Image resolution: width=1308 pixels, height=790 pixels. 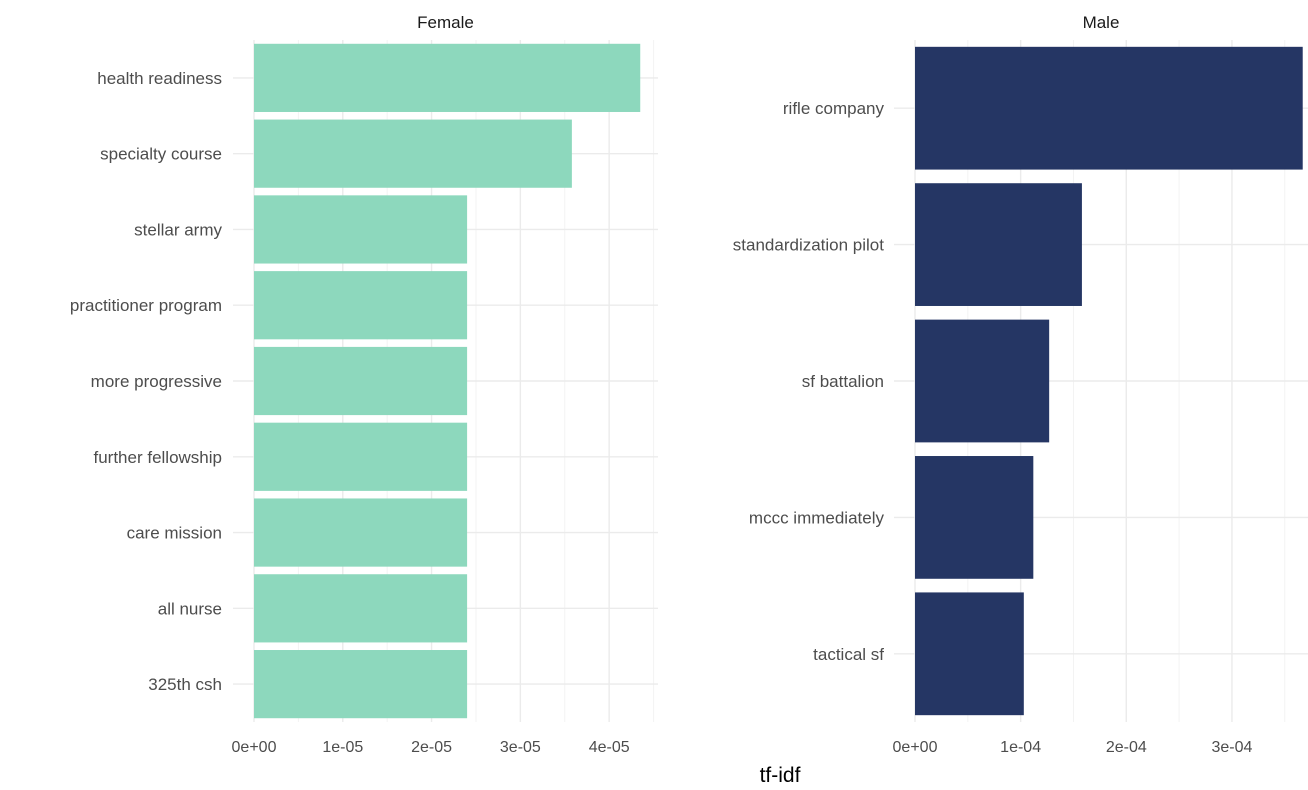 I want to click on category-label: sf battalion, so click(x=843, y=381).